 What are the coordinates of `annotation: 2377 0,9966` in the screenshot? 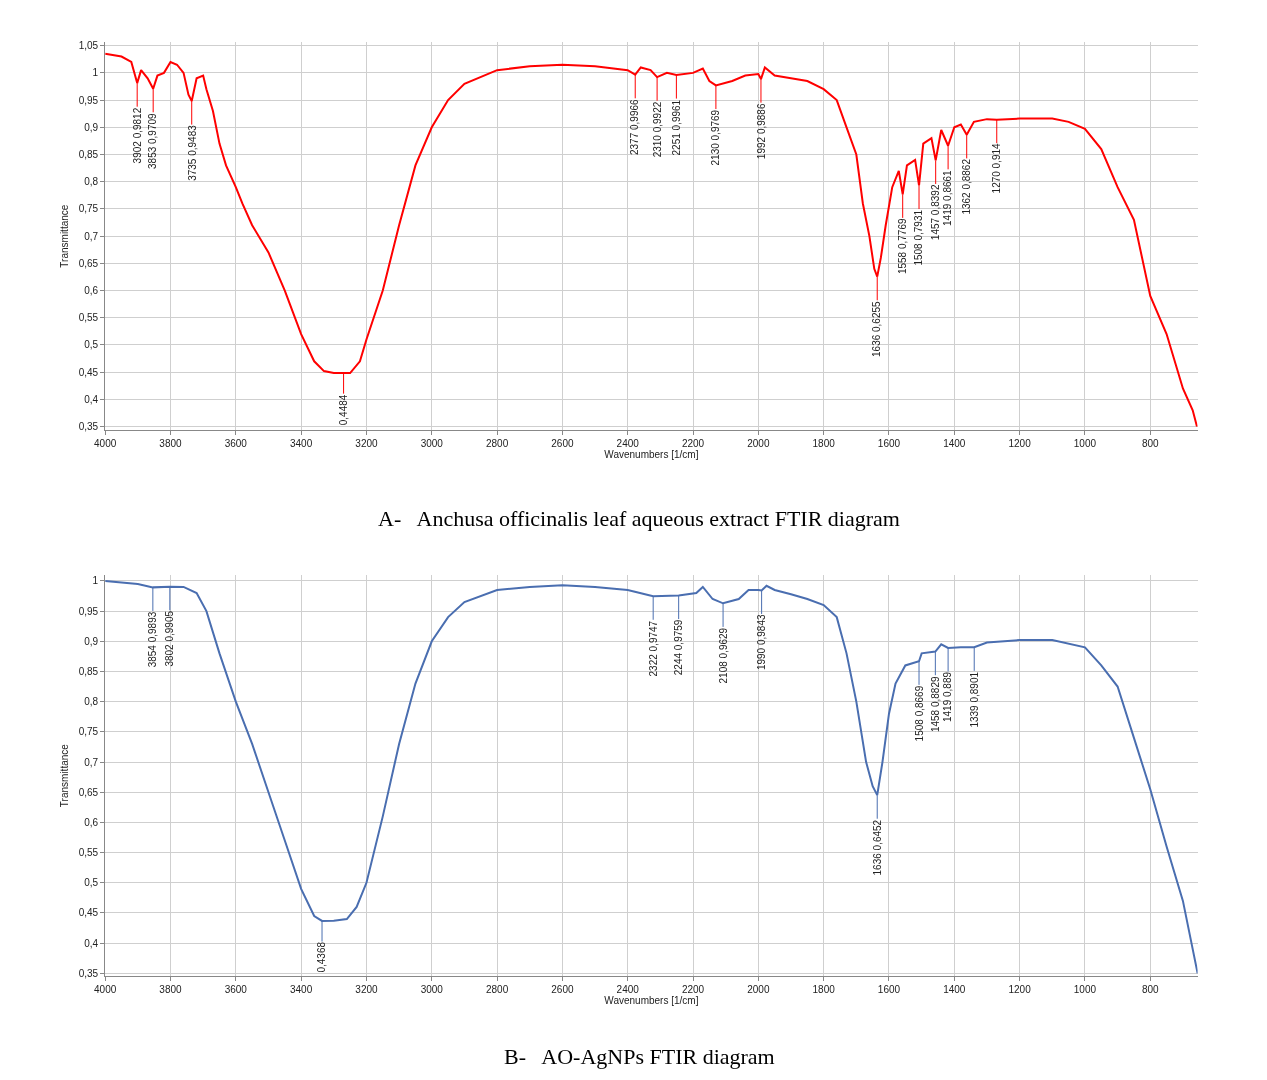 It's located at (635, 127).